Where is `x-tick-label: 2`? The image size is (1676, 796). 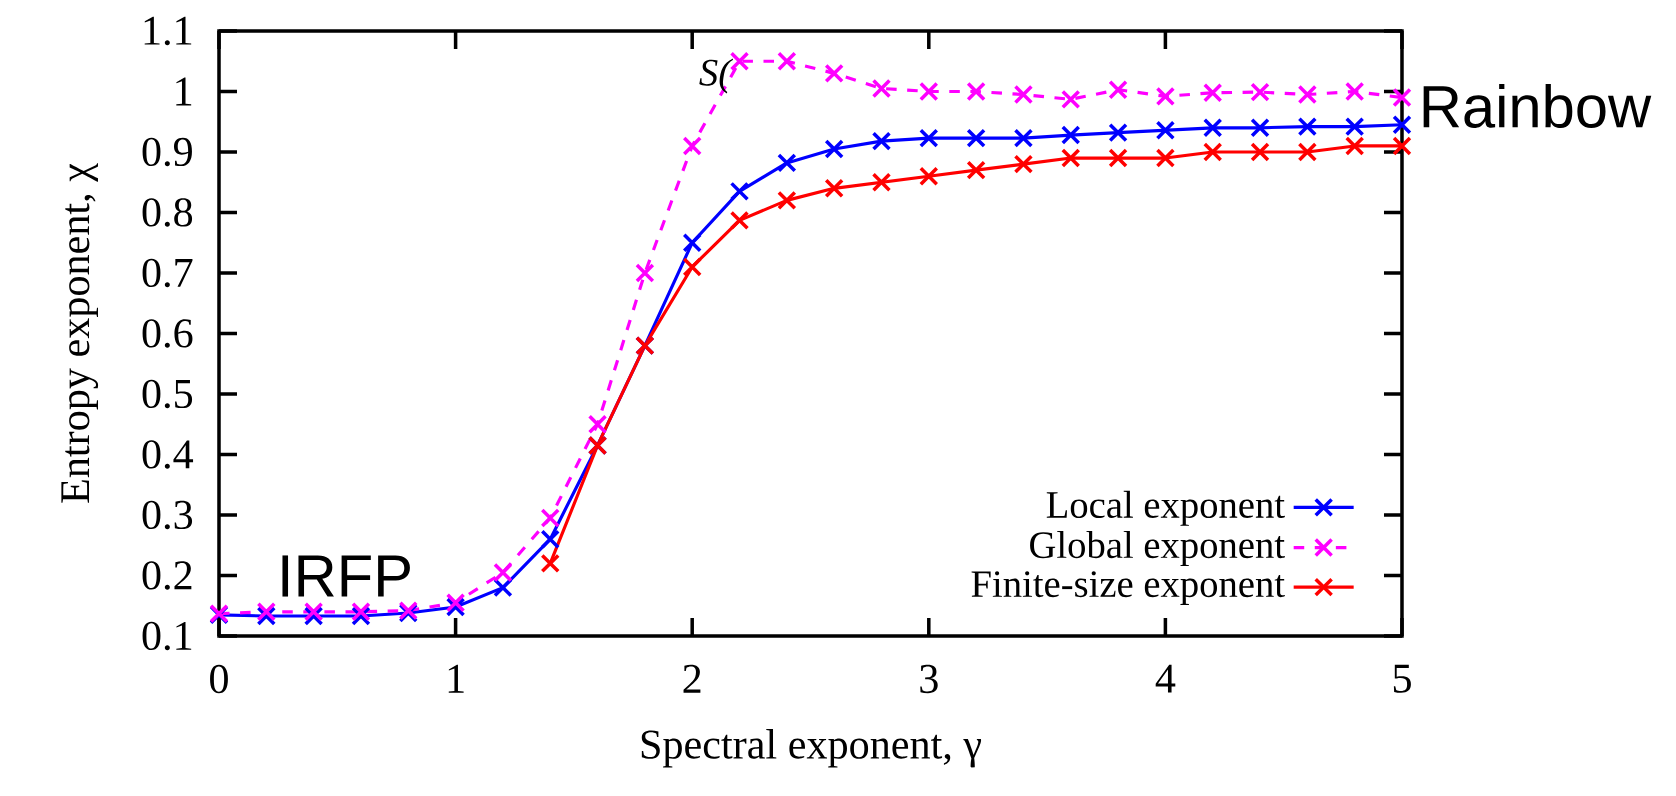
x-tick-label: 2 is located at coordinates (692, 678).